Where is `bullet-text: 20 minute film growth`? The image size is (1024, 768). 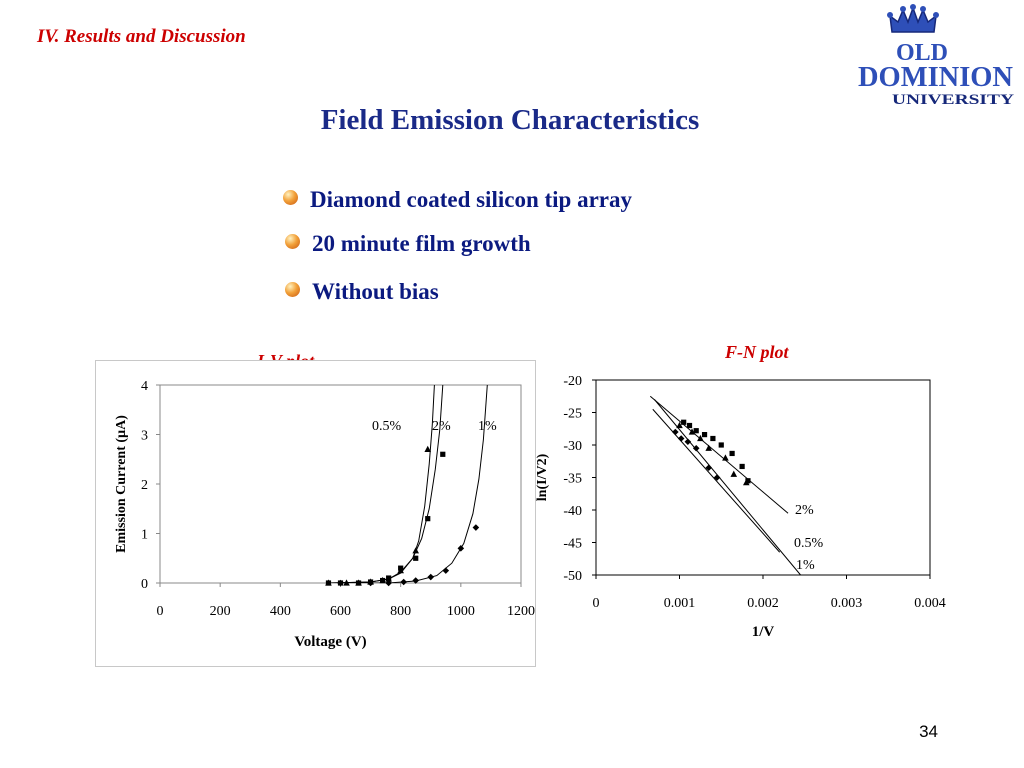
bullet-text: 20 minute film growth is located at coordinates (421, 243).